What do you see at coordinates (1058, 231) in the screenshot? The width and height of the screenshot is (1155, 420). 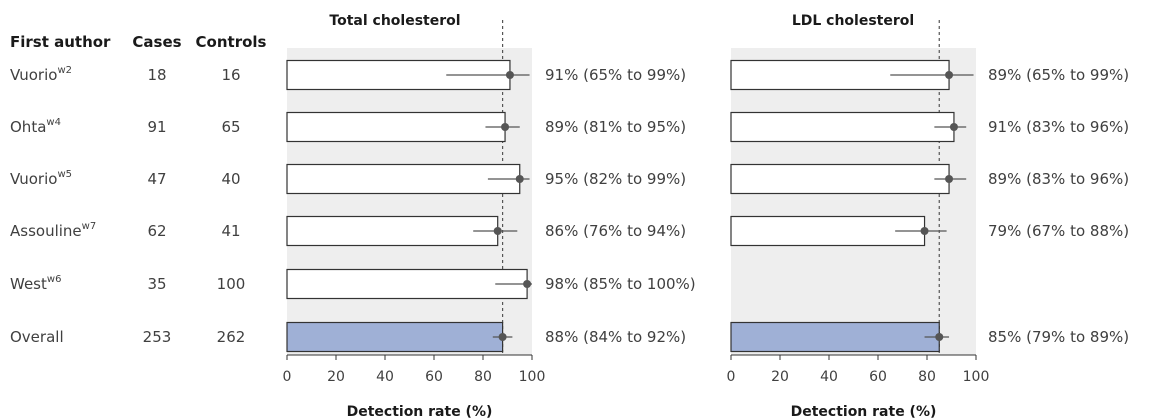 I see `data-label: 79% (67% to 88%)` at bounding box center [1058, 231].